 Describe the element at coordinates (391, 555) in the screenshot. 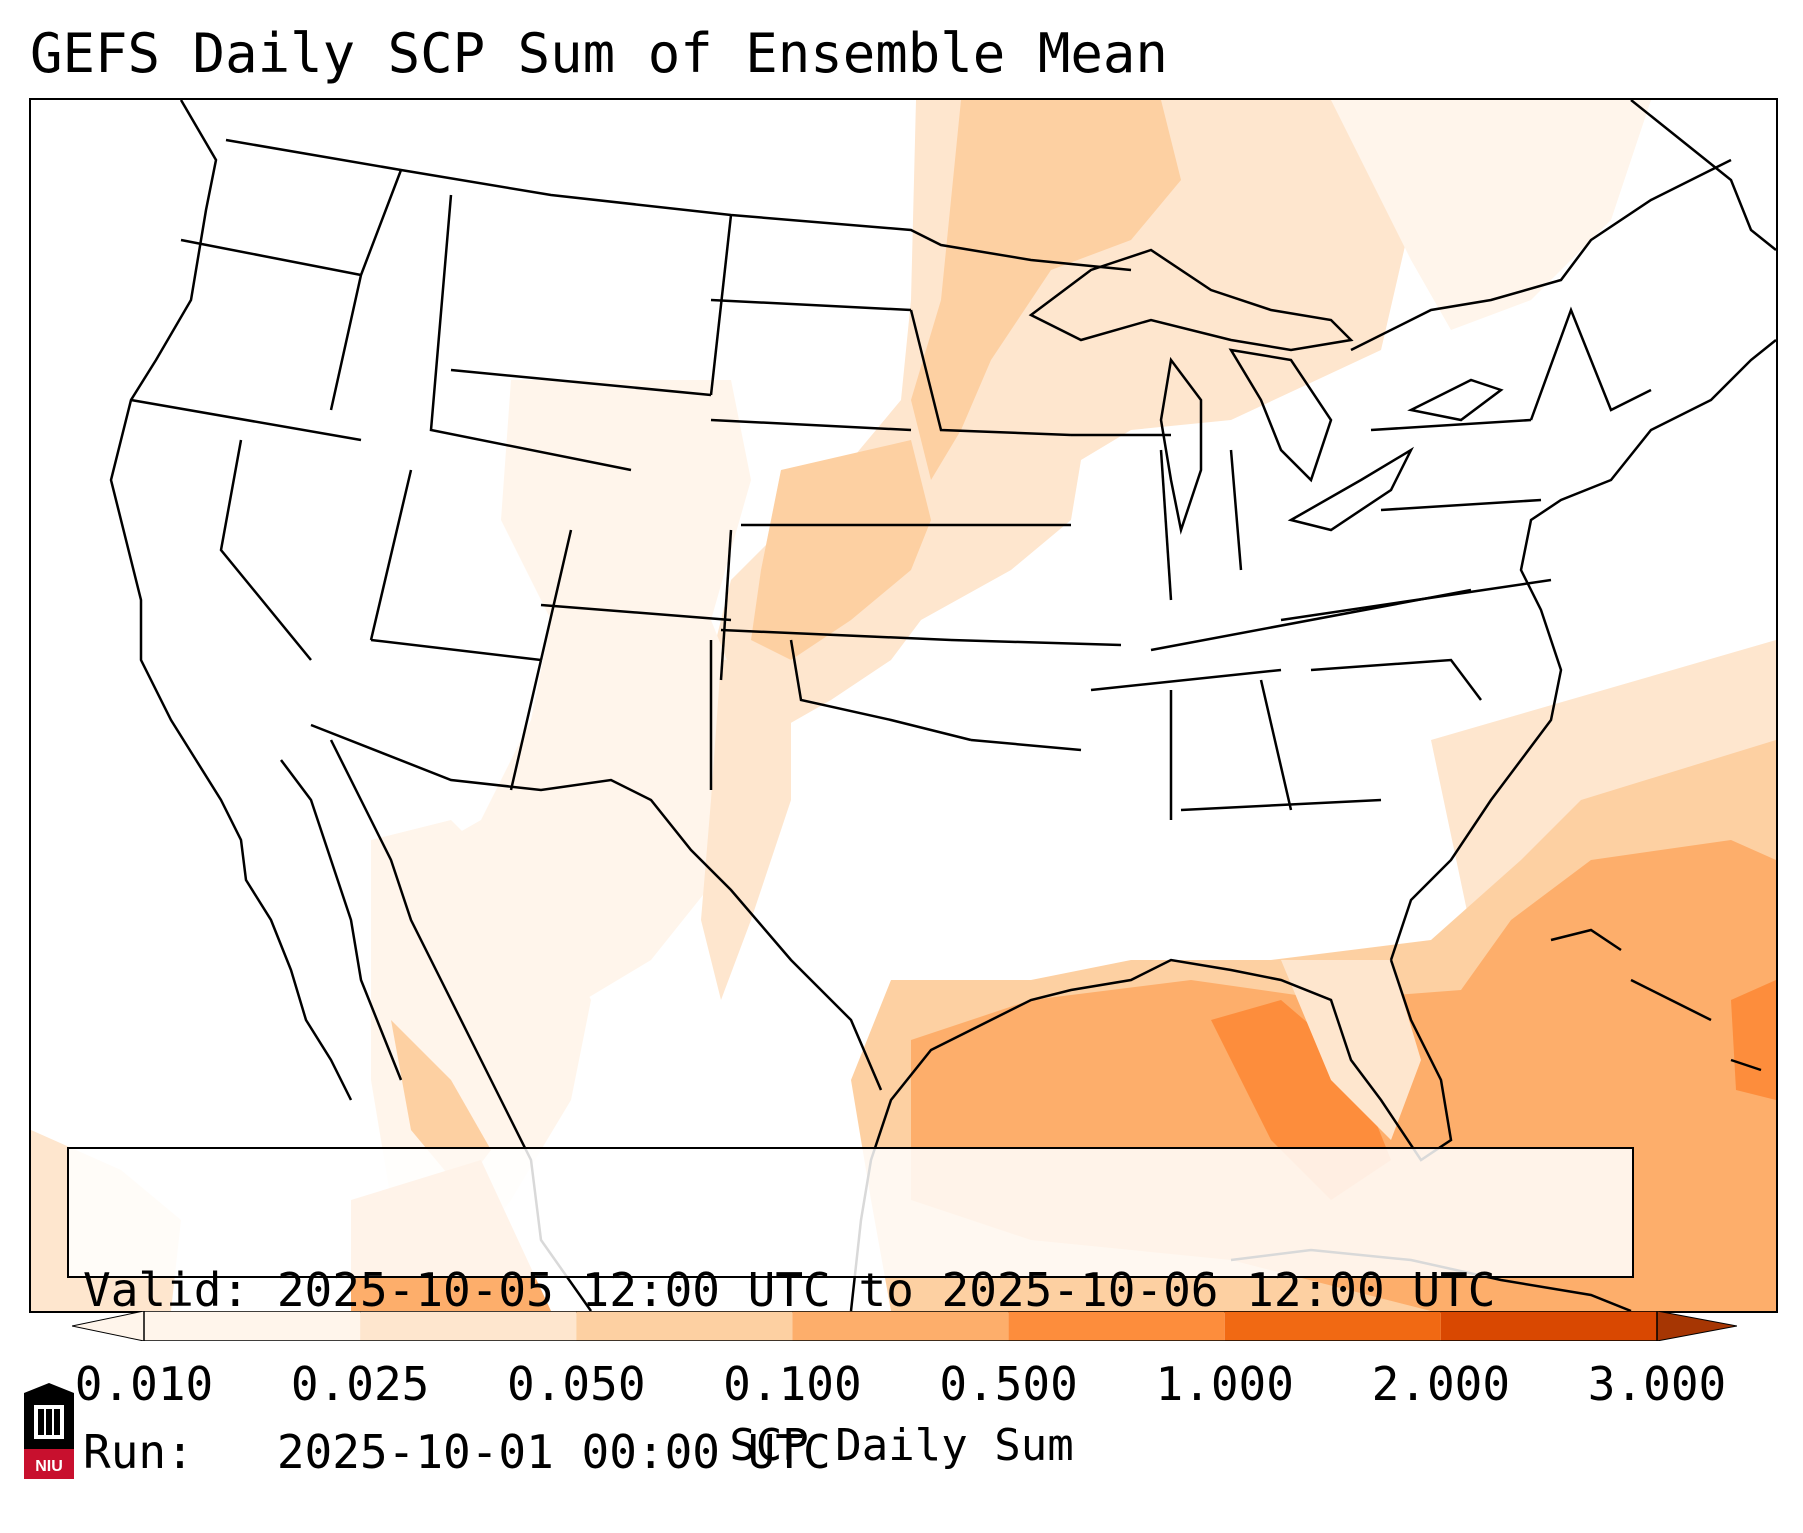

I see `nv-ut-line` at that location.